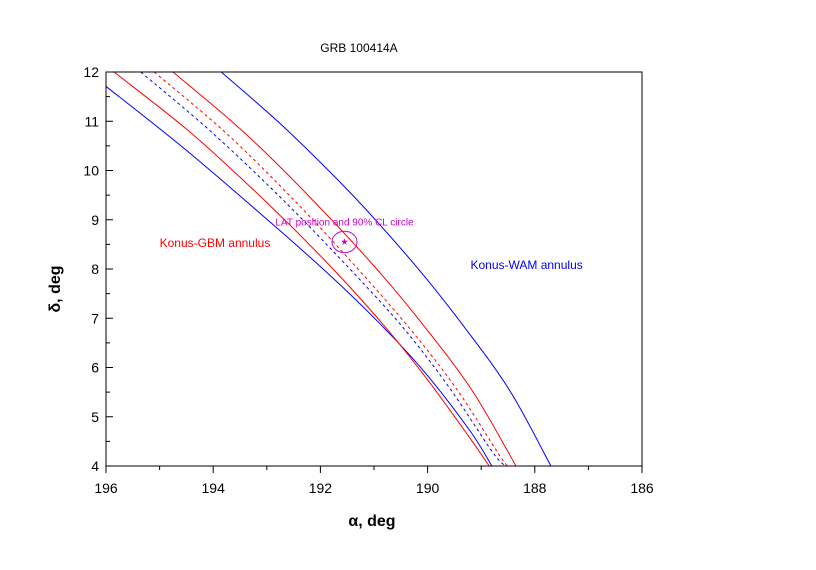  I want to click on y-tick-label: 4, so click(95, 466).